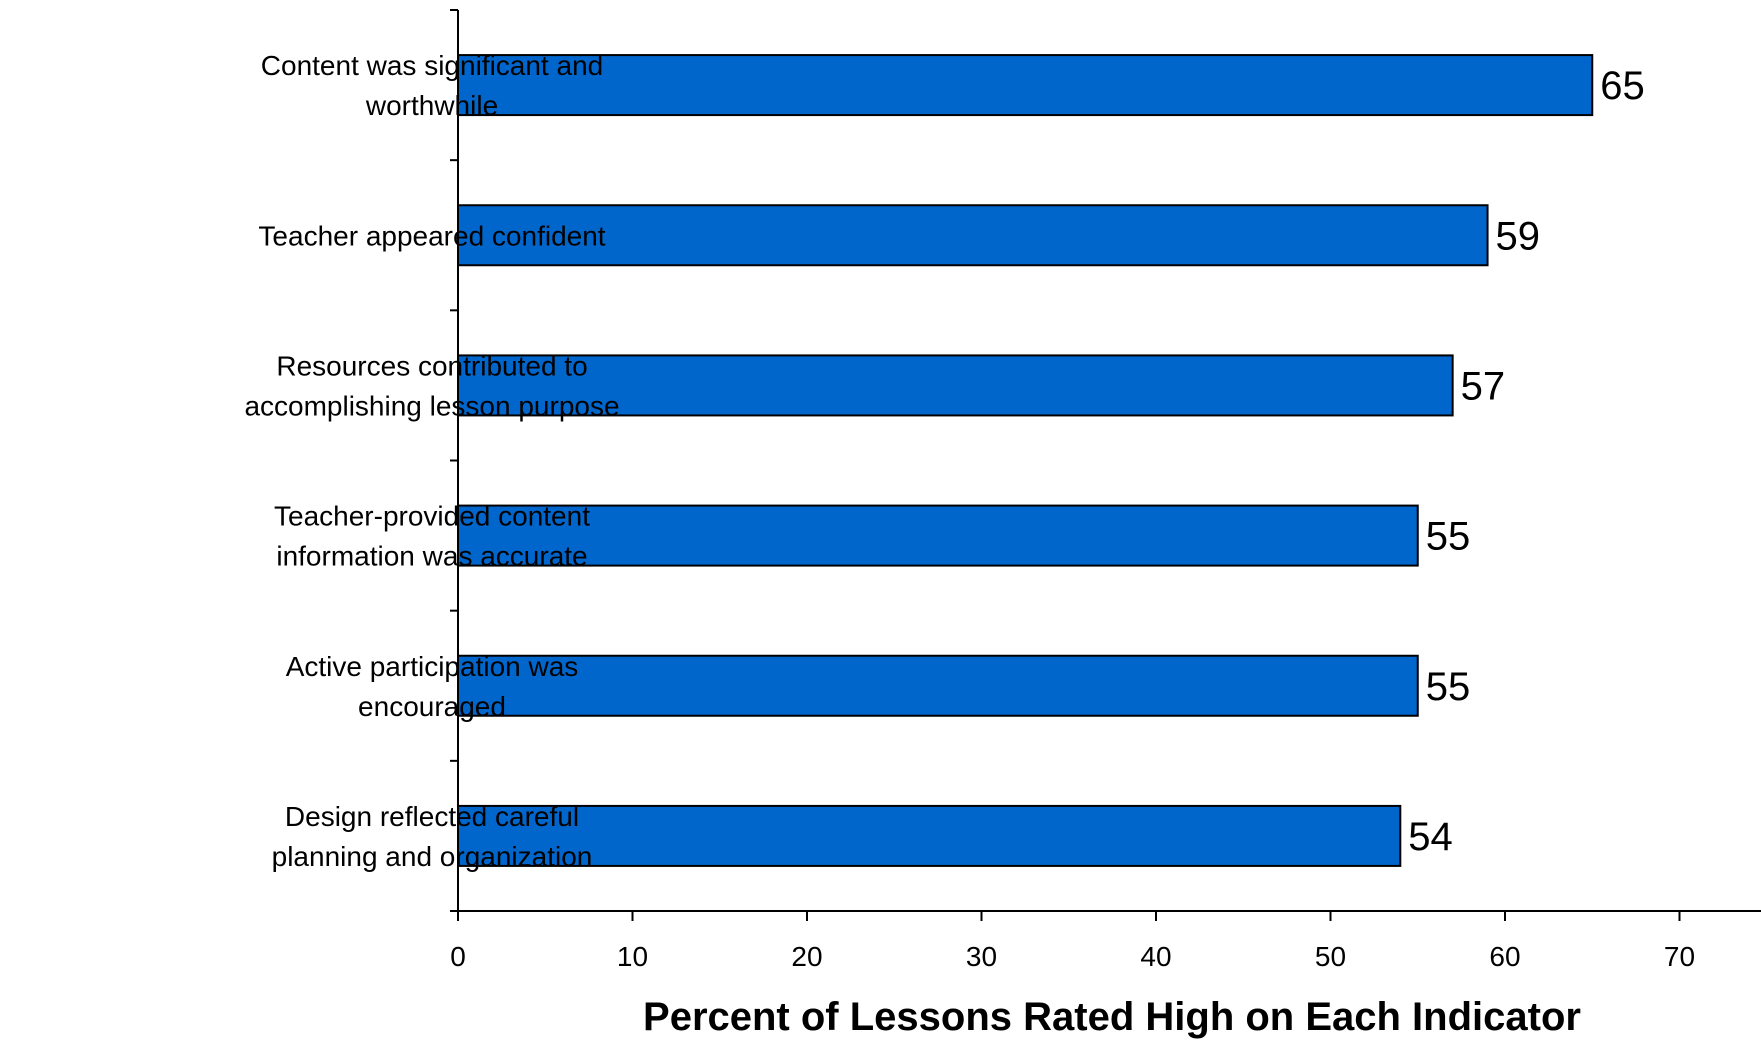 This screenshot has height=1043, width=1761. What do you see at coordinates (431, 365) in the screenshot?
I see `category-label: Resources contributed to` at bounding box center [431, 365].